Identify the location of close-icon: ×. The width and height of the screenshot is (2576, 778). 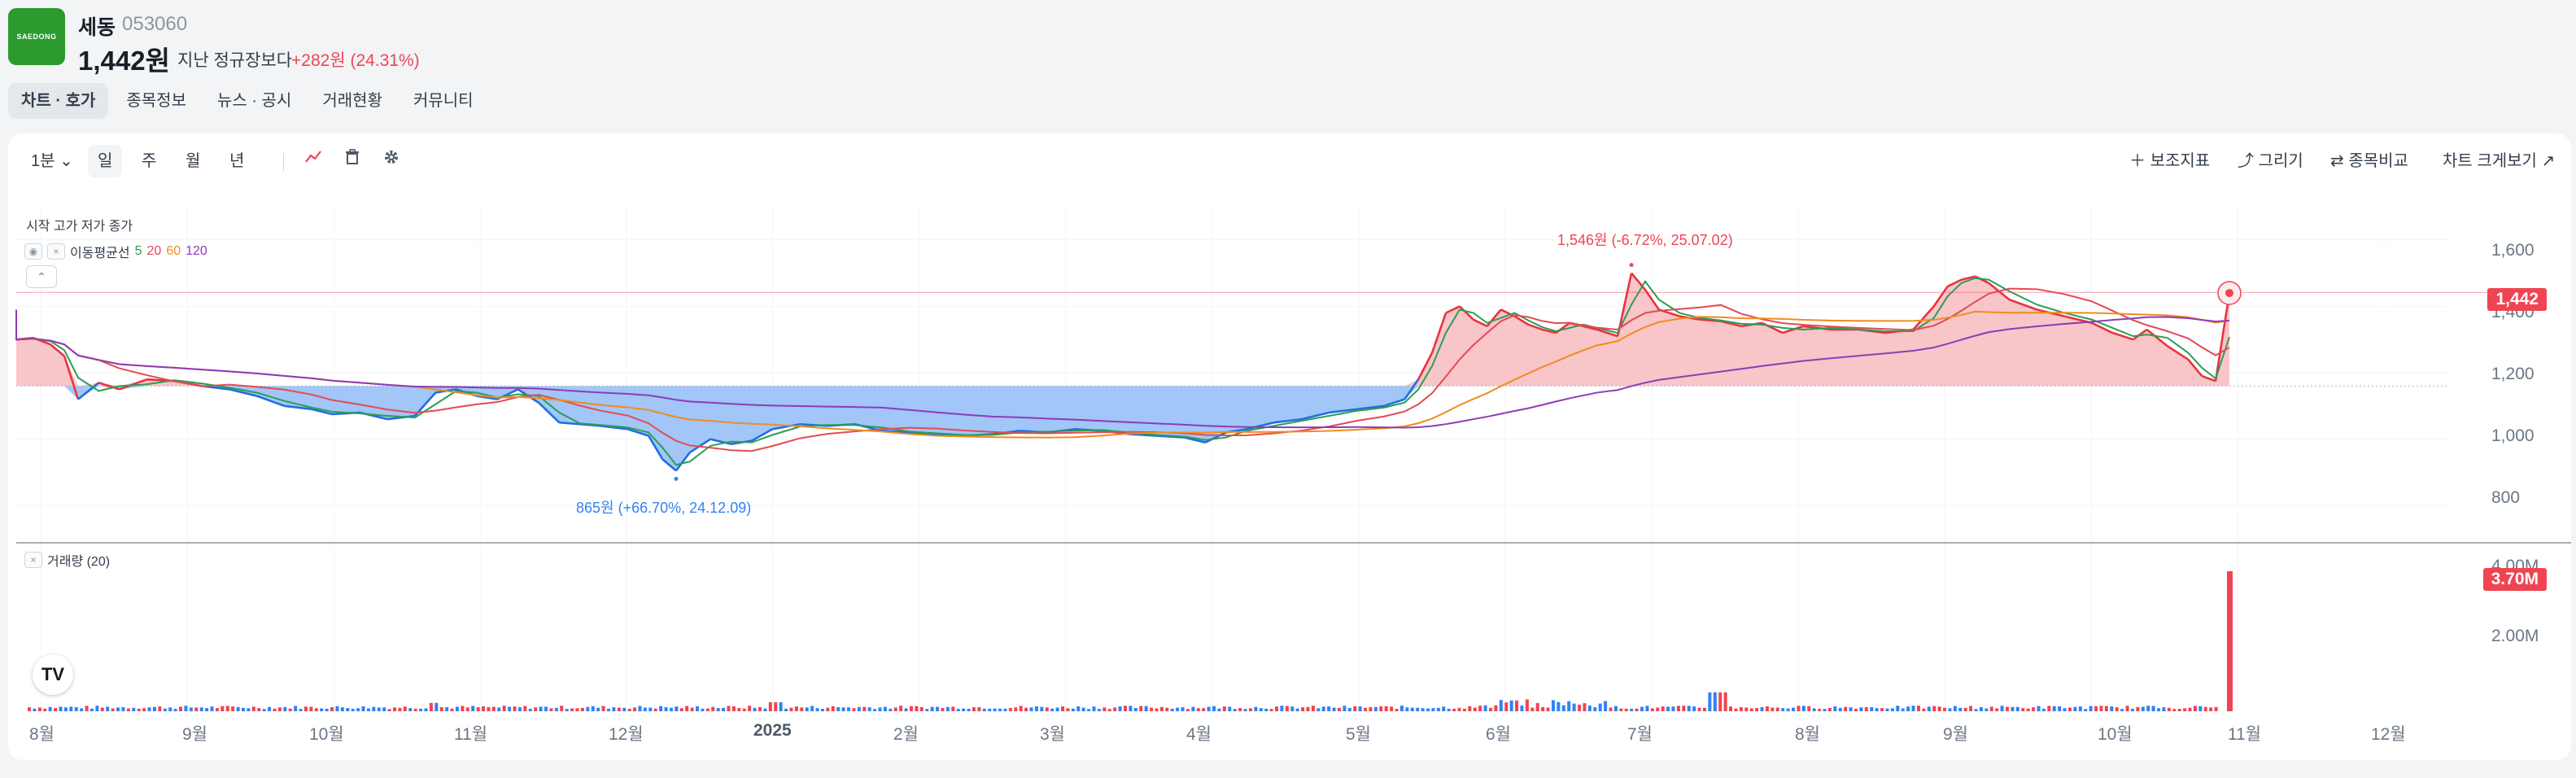
(56, 251).